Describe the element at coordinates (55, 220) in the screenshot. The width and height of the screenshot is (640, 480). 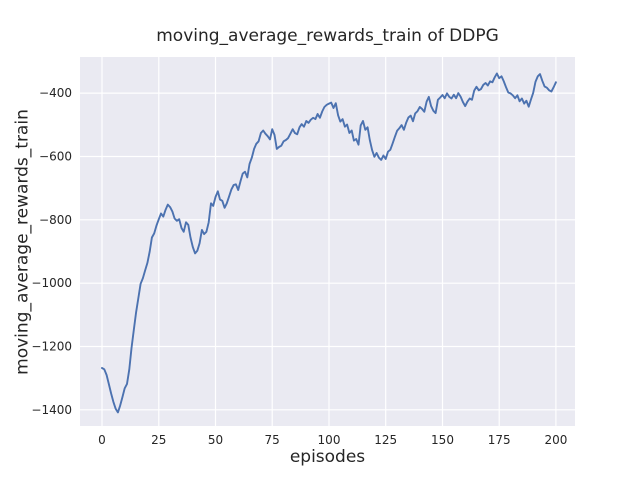
I see `y-tick-label: −800` at that location.